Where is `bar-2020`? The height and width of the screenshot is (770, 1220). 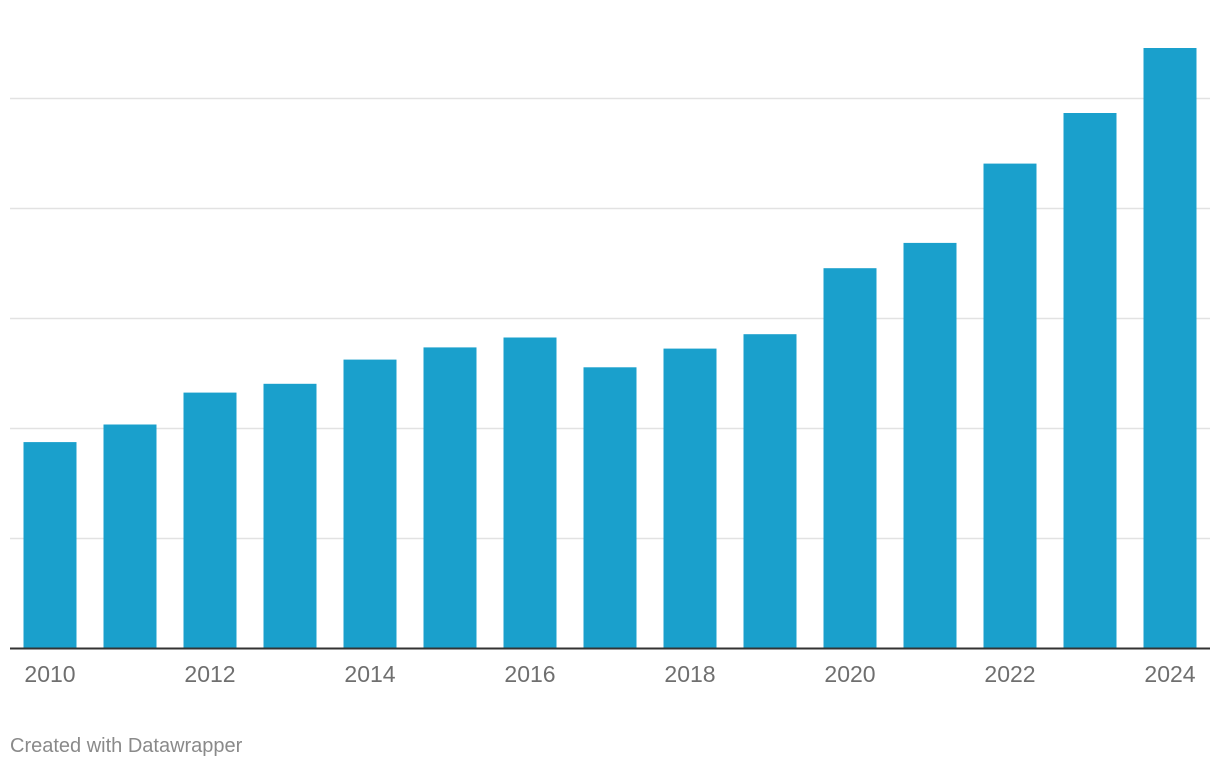 bar-2020 is located at coordinates (850, 458).